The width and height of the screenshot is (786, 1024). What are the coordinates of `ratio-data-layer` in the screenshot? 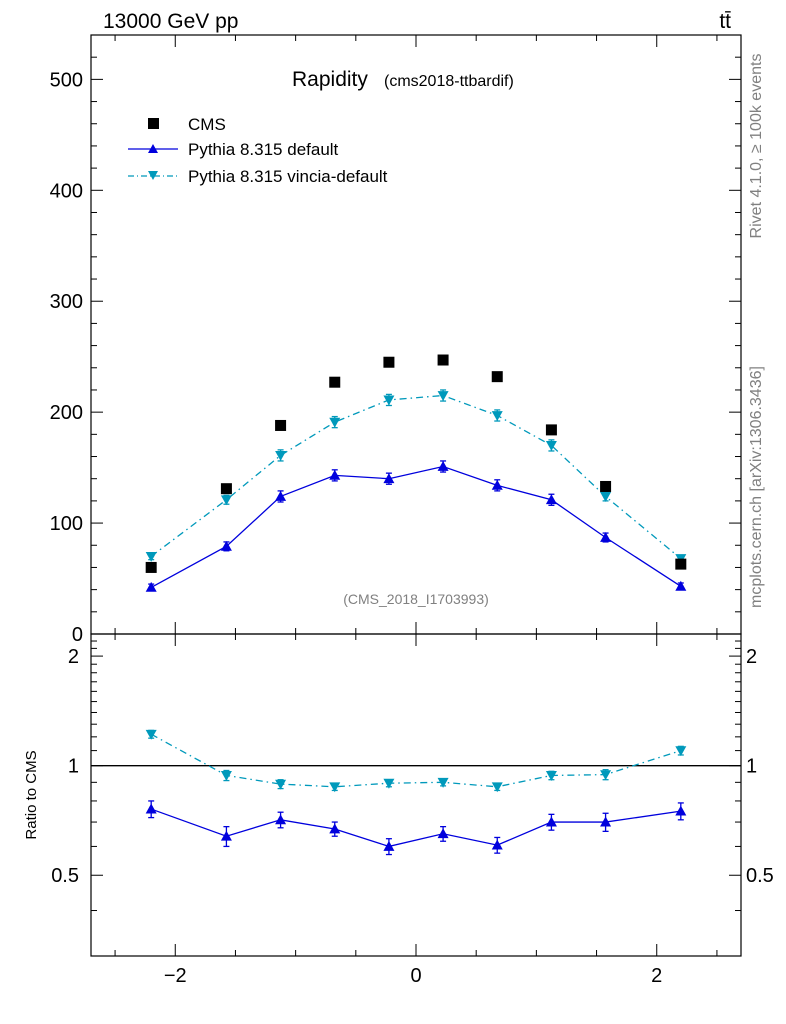 It's located at (416, 792).